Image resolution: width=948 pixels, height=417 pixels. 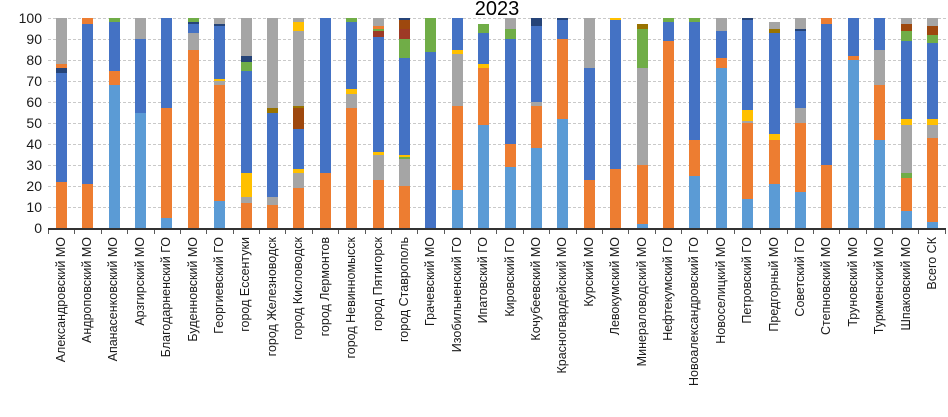 I want to click on x-label-cell: Благодарненский ГО, so click(x=167, y=327).